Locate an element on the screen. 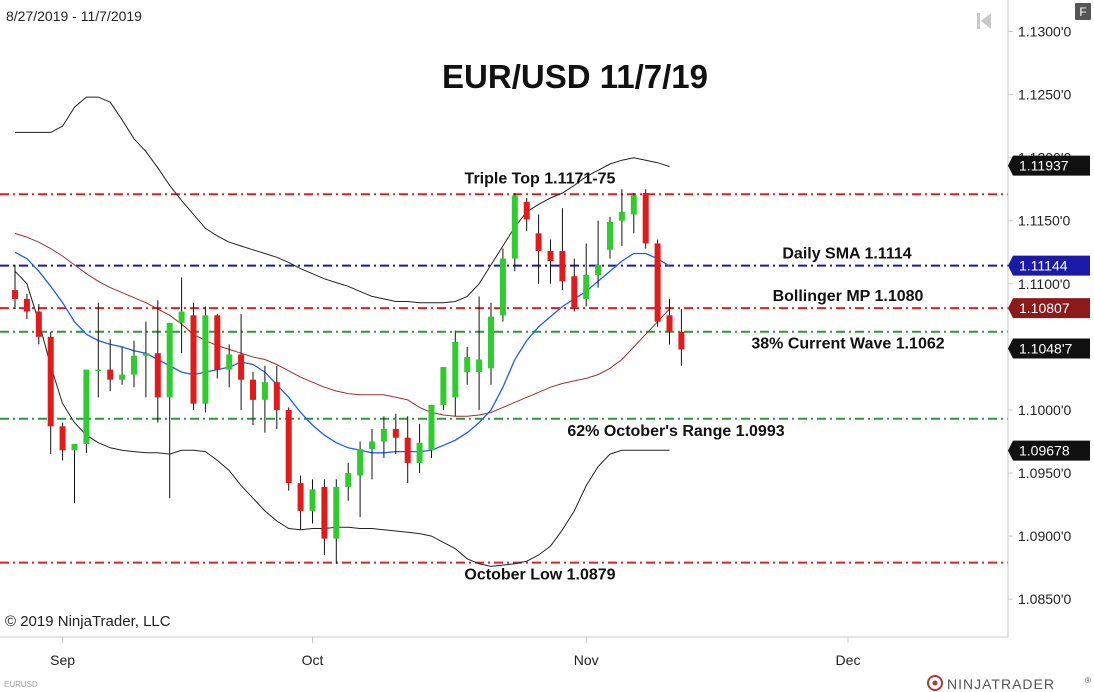  time-tick-label: Nov is located at coordinates (586, 660).